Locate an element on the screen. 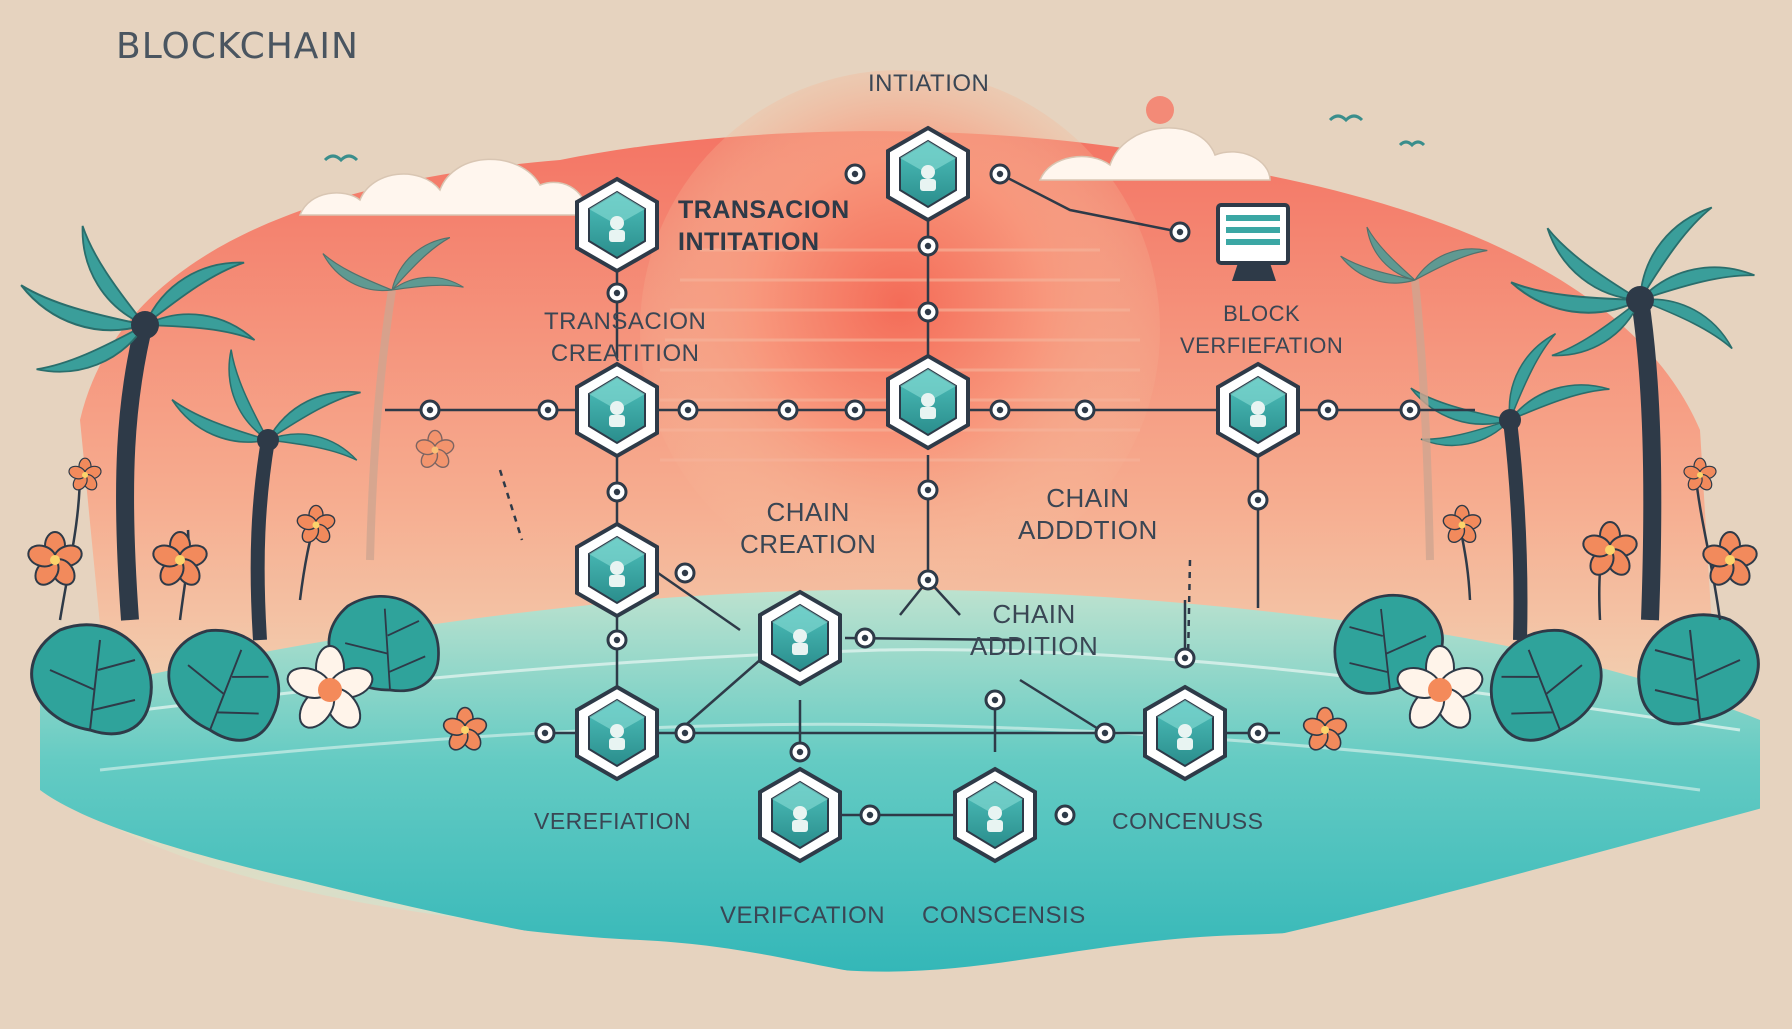  center-block-icon is located at coordinates (928, 402).